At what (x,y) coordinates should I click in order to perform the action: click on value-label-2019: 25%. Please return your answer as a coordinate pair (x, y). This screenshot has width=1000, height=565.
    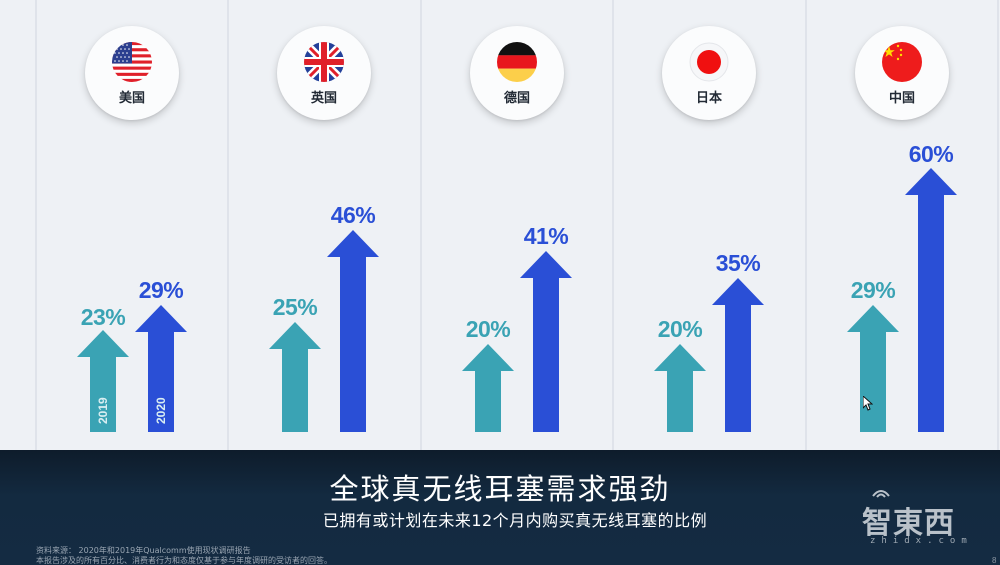
    Looking at the image, I should click on (295, 307).